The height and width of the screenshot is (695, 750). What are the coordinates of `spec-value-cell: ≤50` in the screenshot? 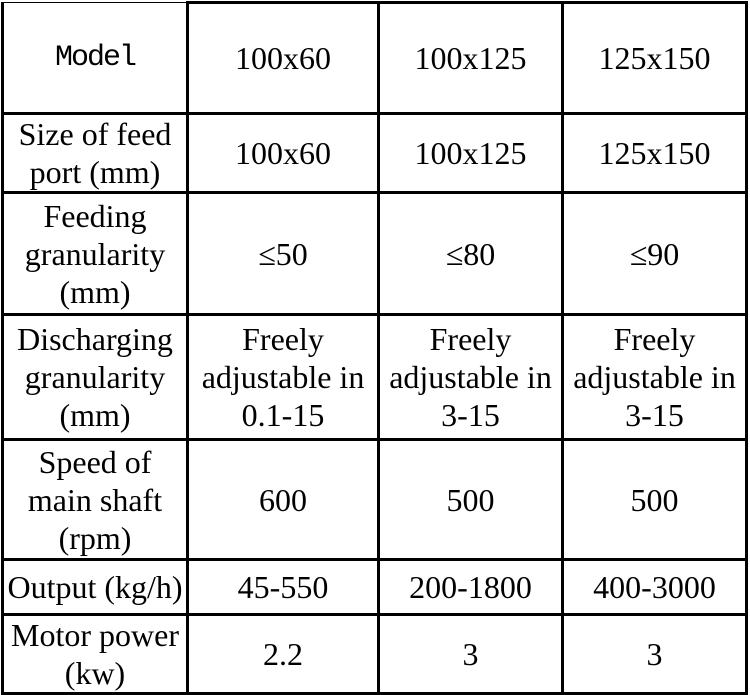 It's located at (283, 253).